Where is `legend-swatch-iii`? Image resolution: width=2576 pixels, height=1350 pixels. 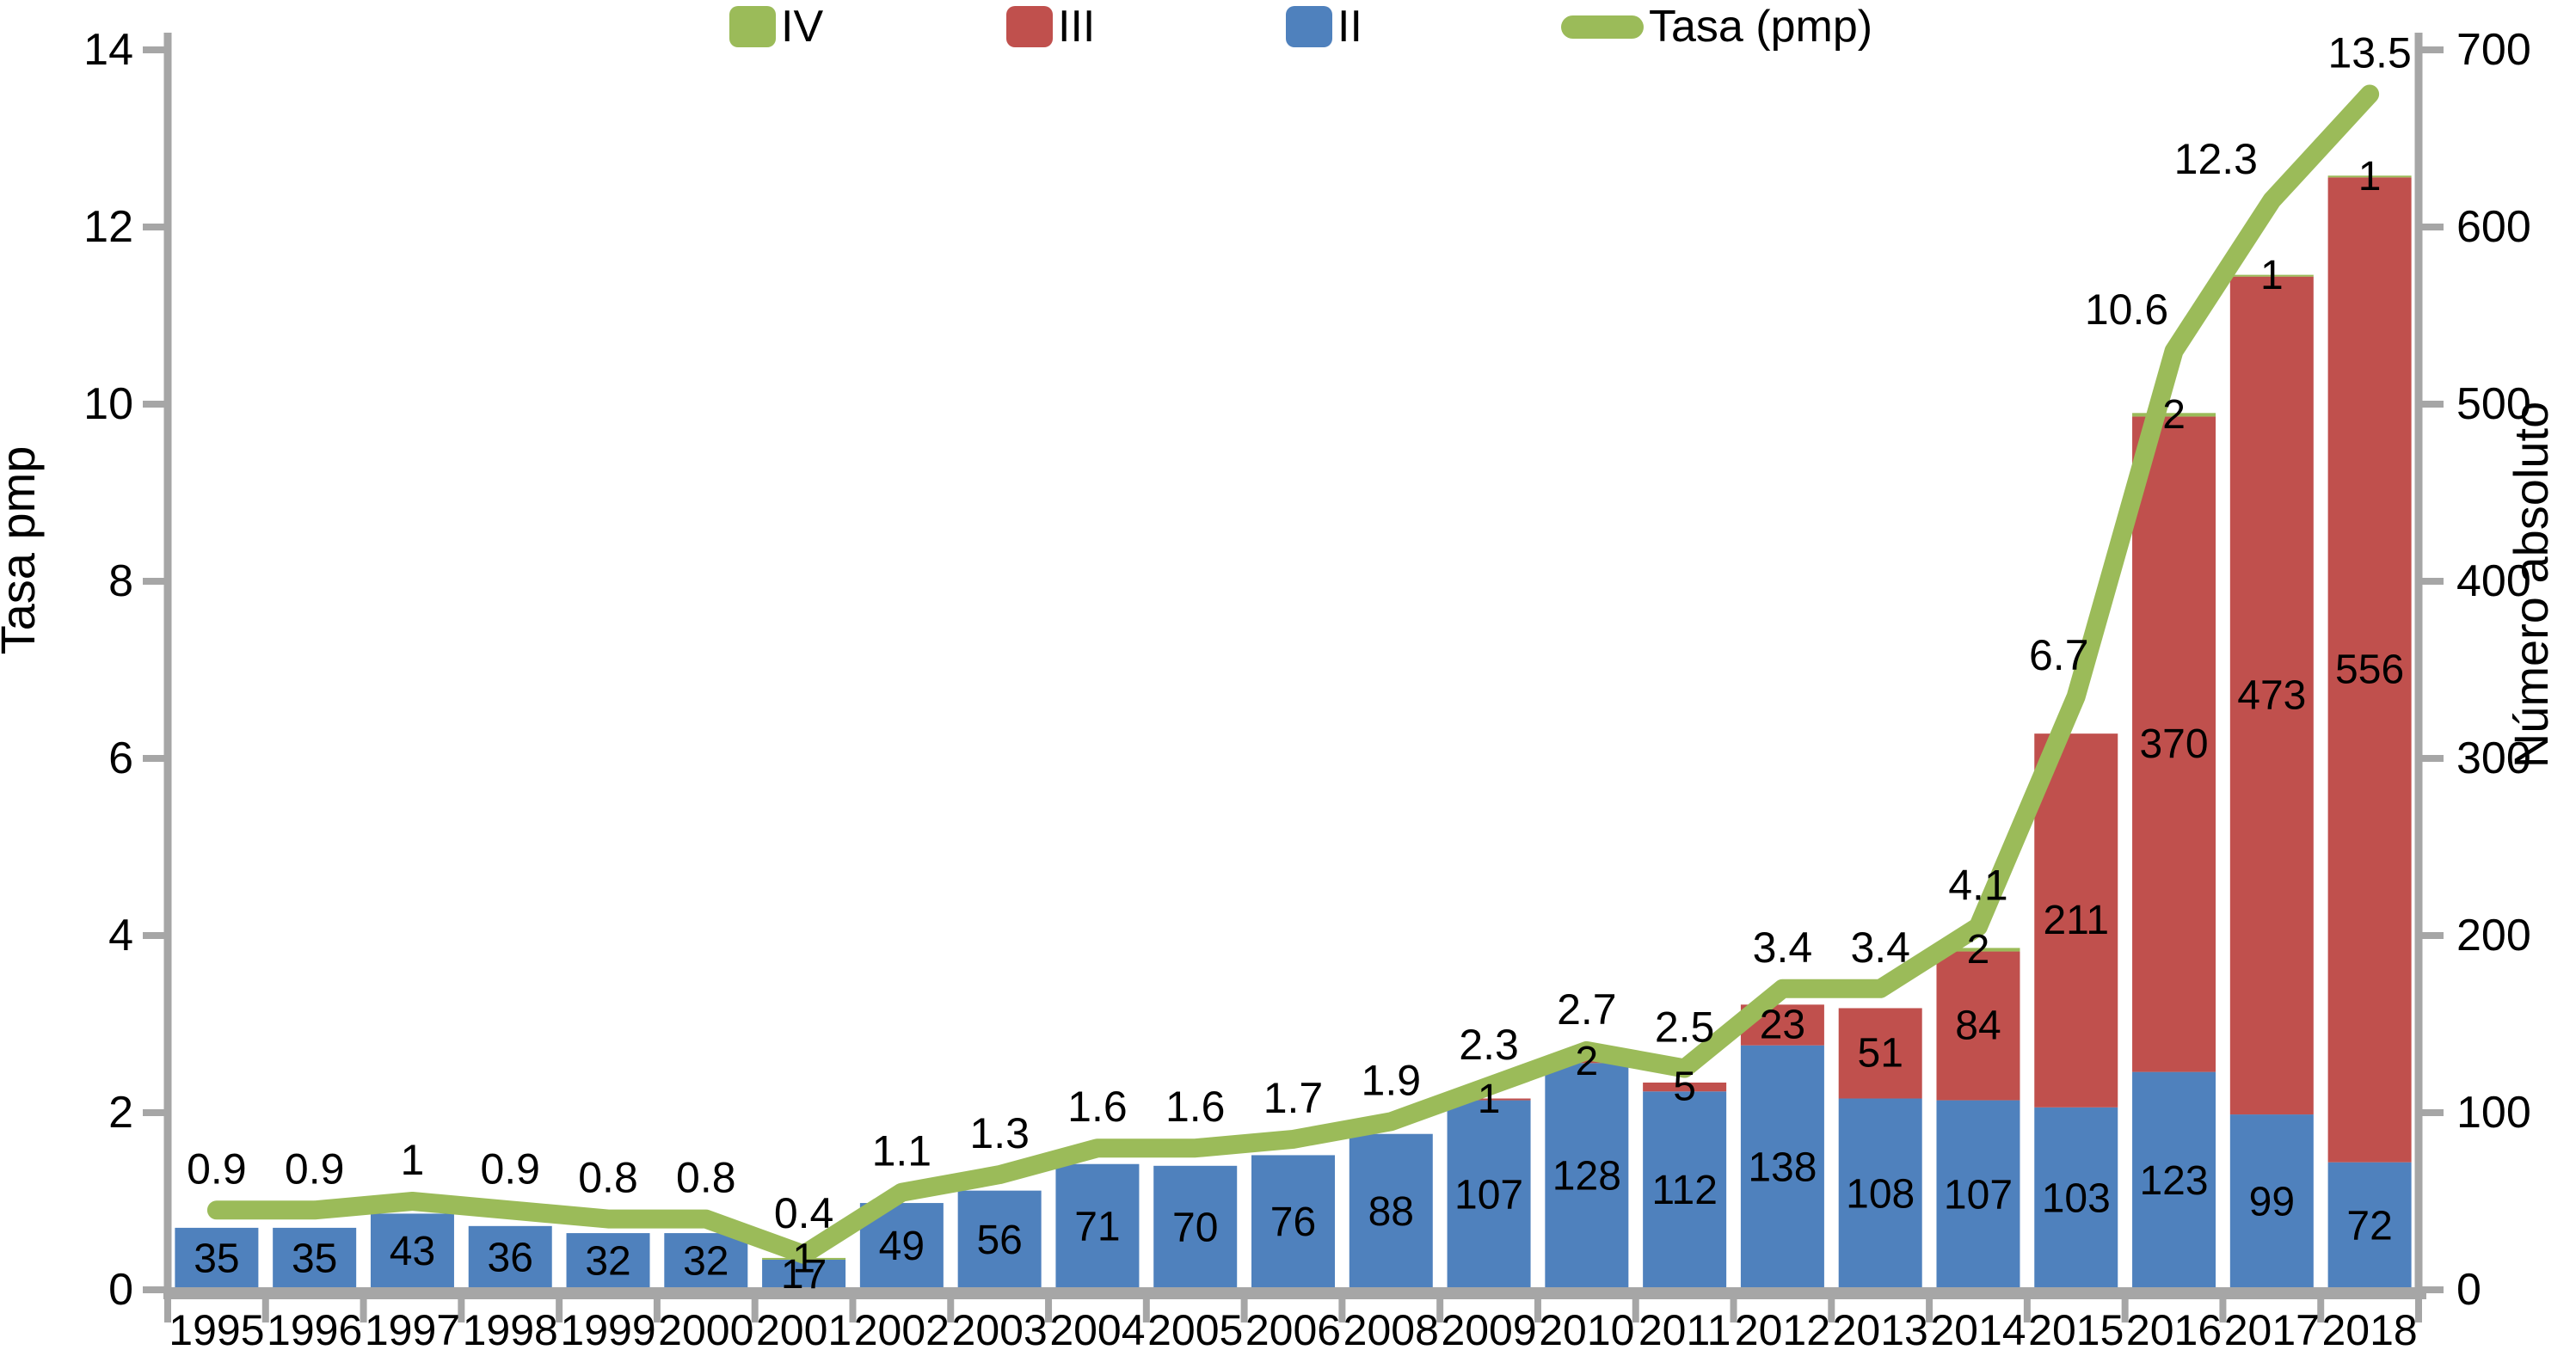 legend-swatch-iii is located at coordinates (1029, 27).